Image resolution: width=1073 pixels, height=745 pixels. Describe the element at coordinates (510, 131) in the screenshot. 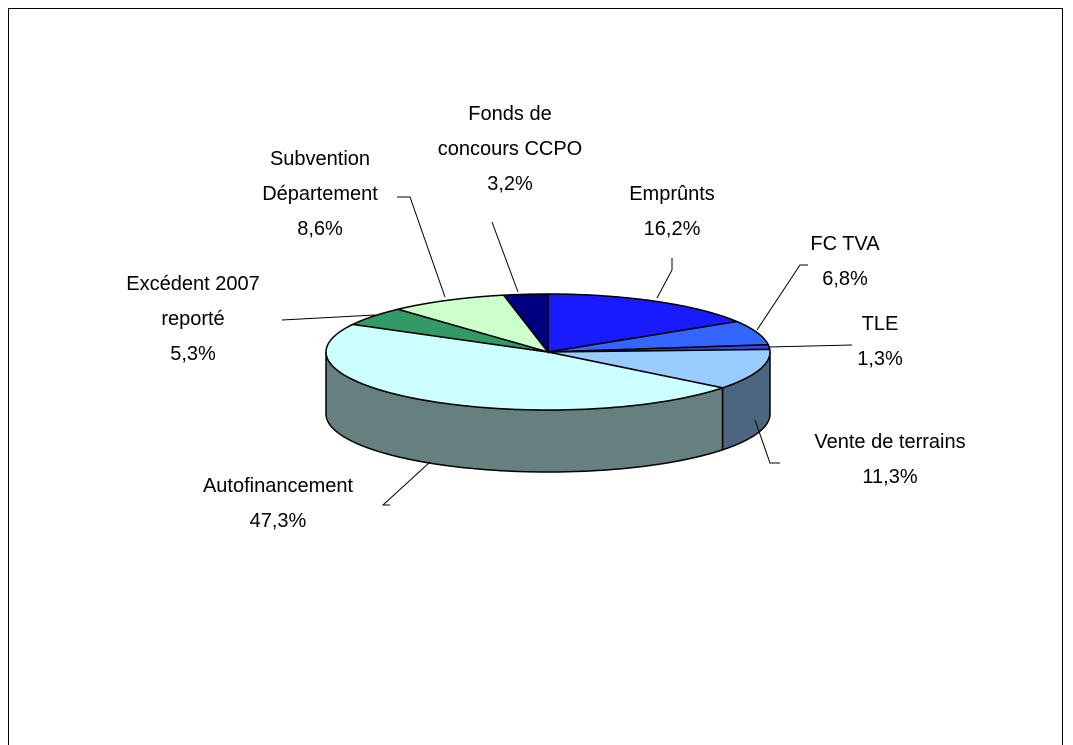

I see `category-label: Fonds de concours CCPO` at that location.